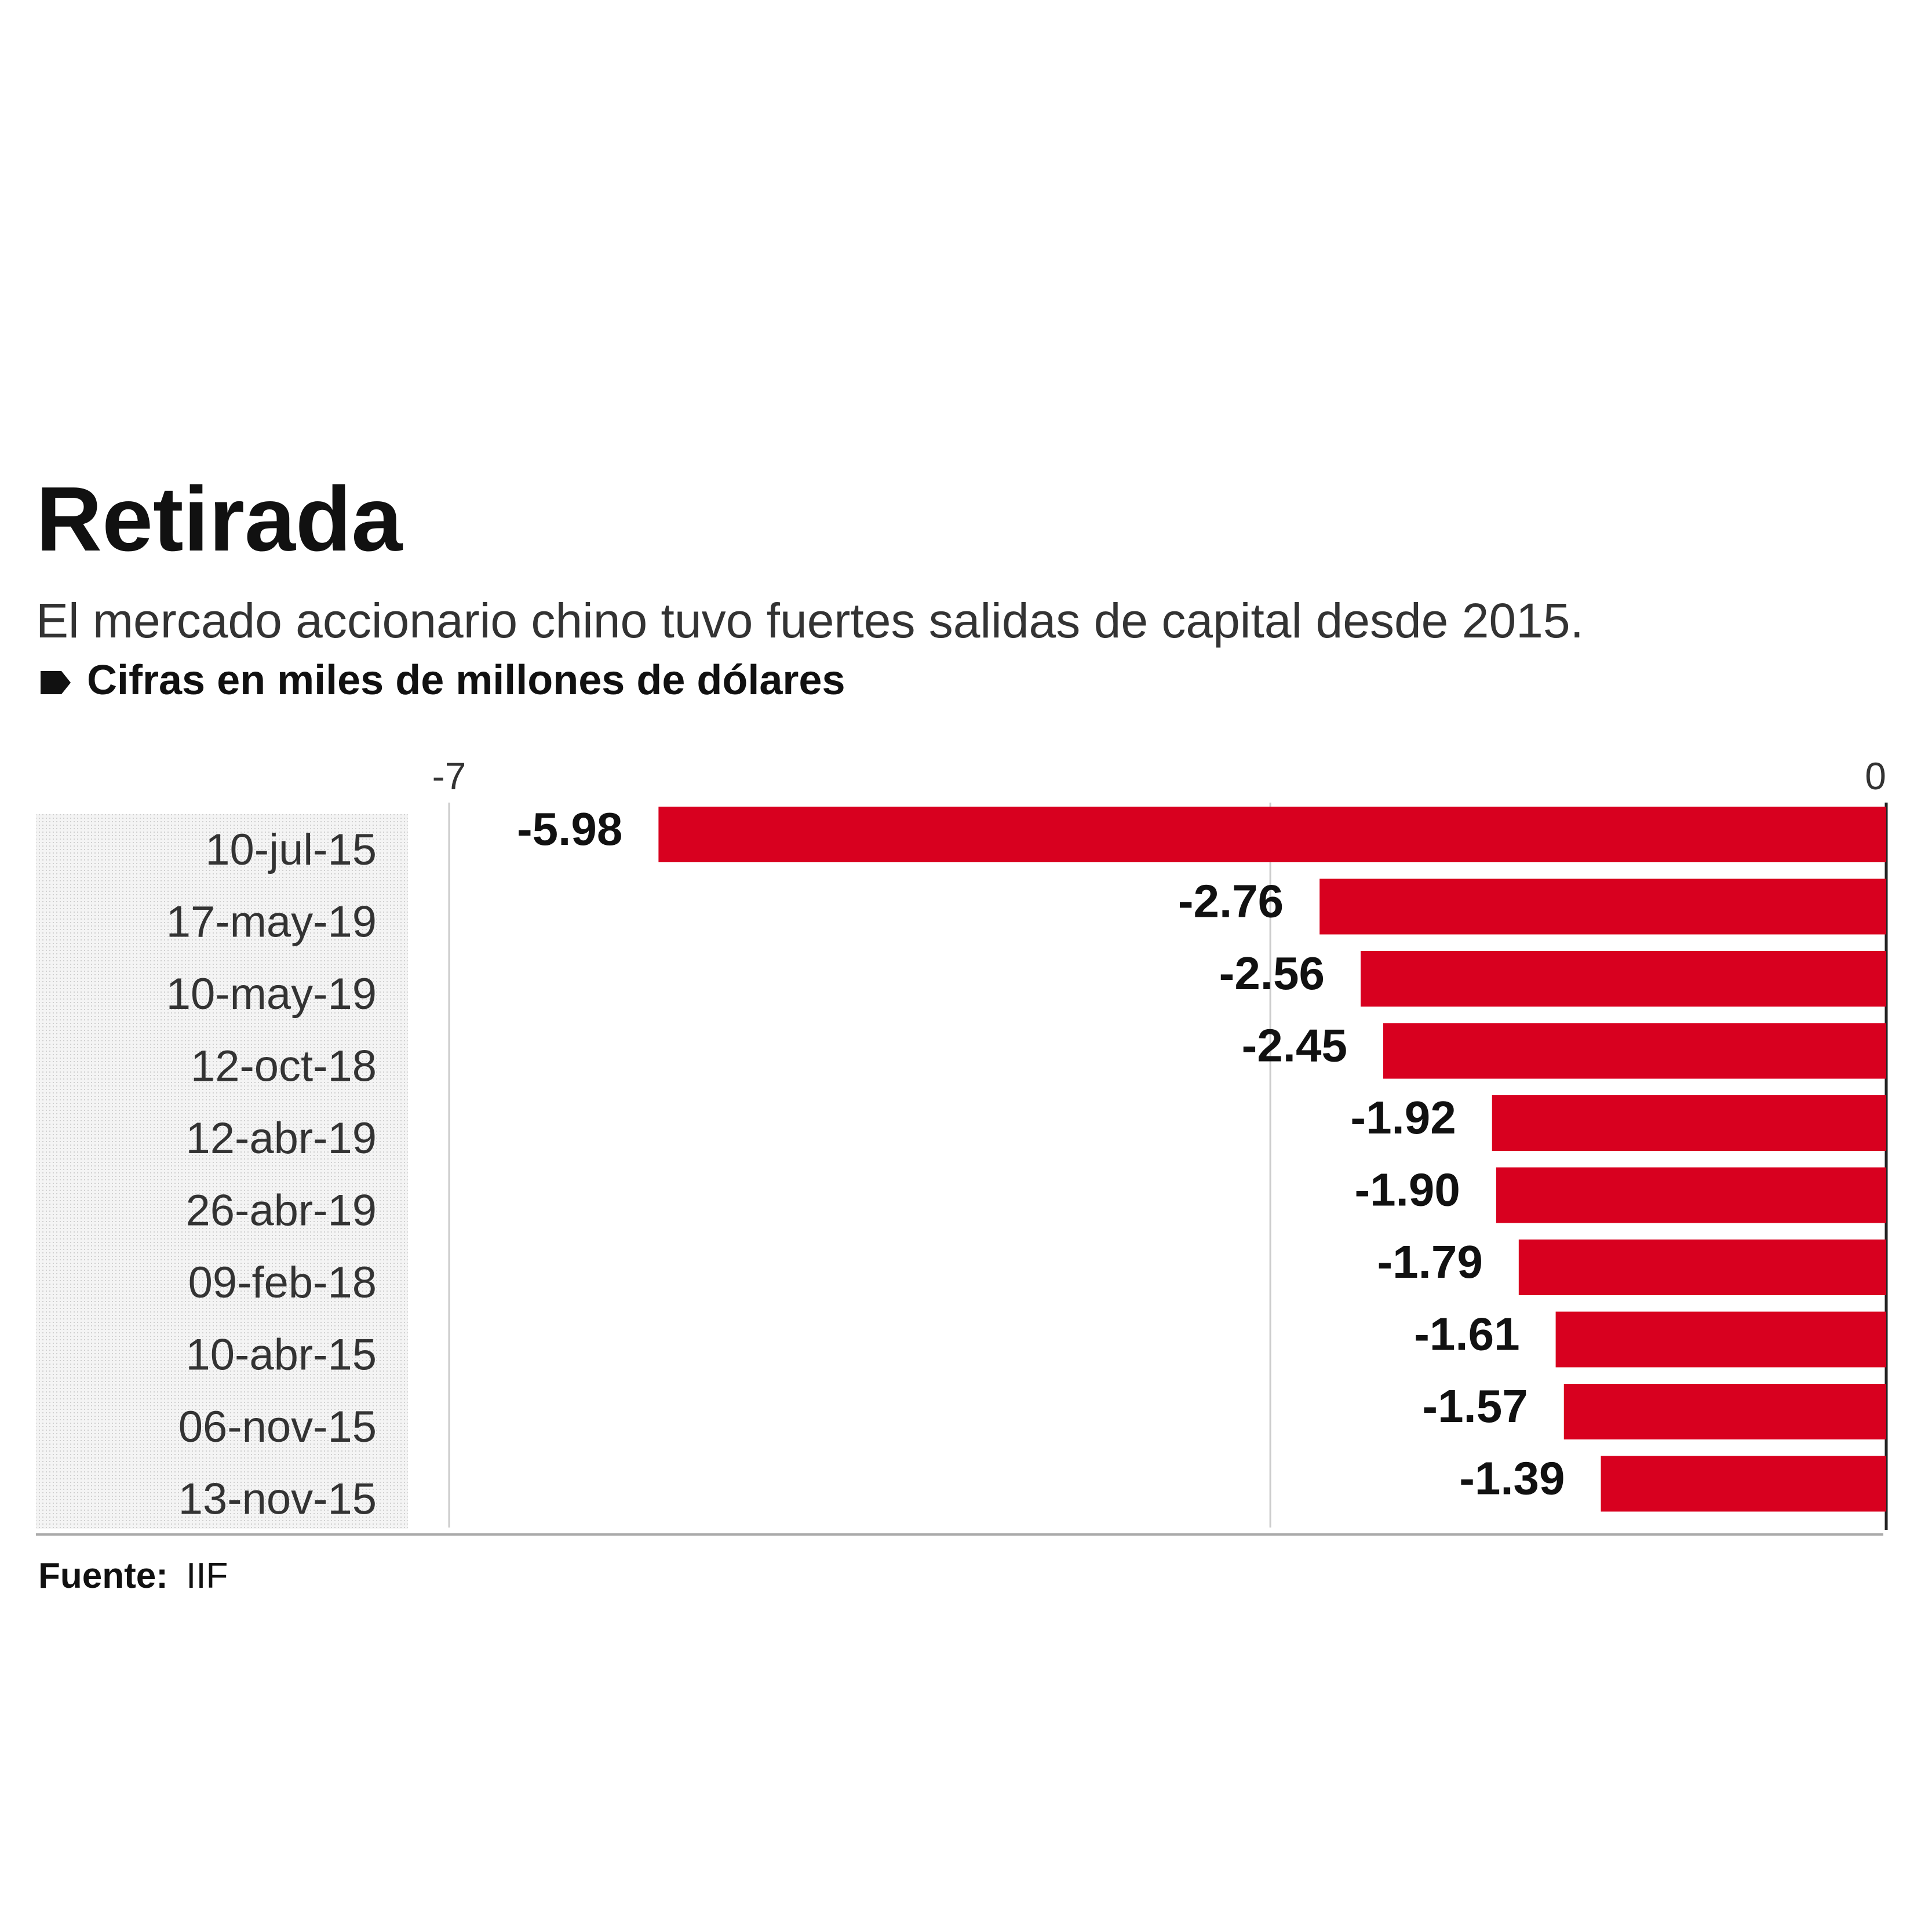  Describe the element at coordinates (278, 1499) in the screenshot. I see `category-label: 13-nov-15` at that location.